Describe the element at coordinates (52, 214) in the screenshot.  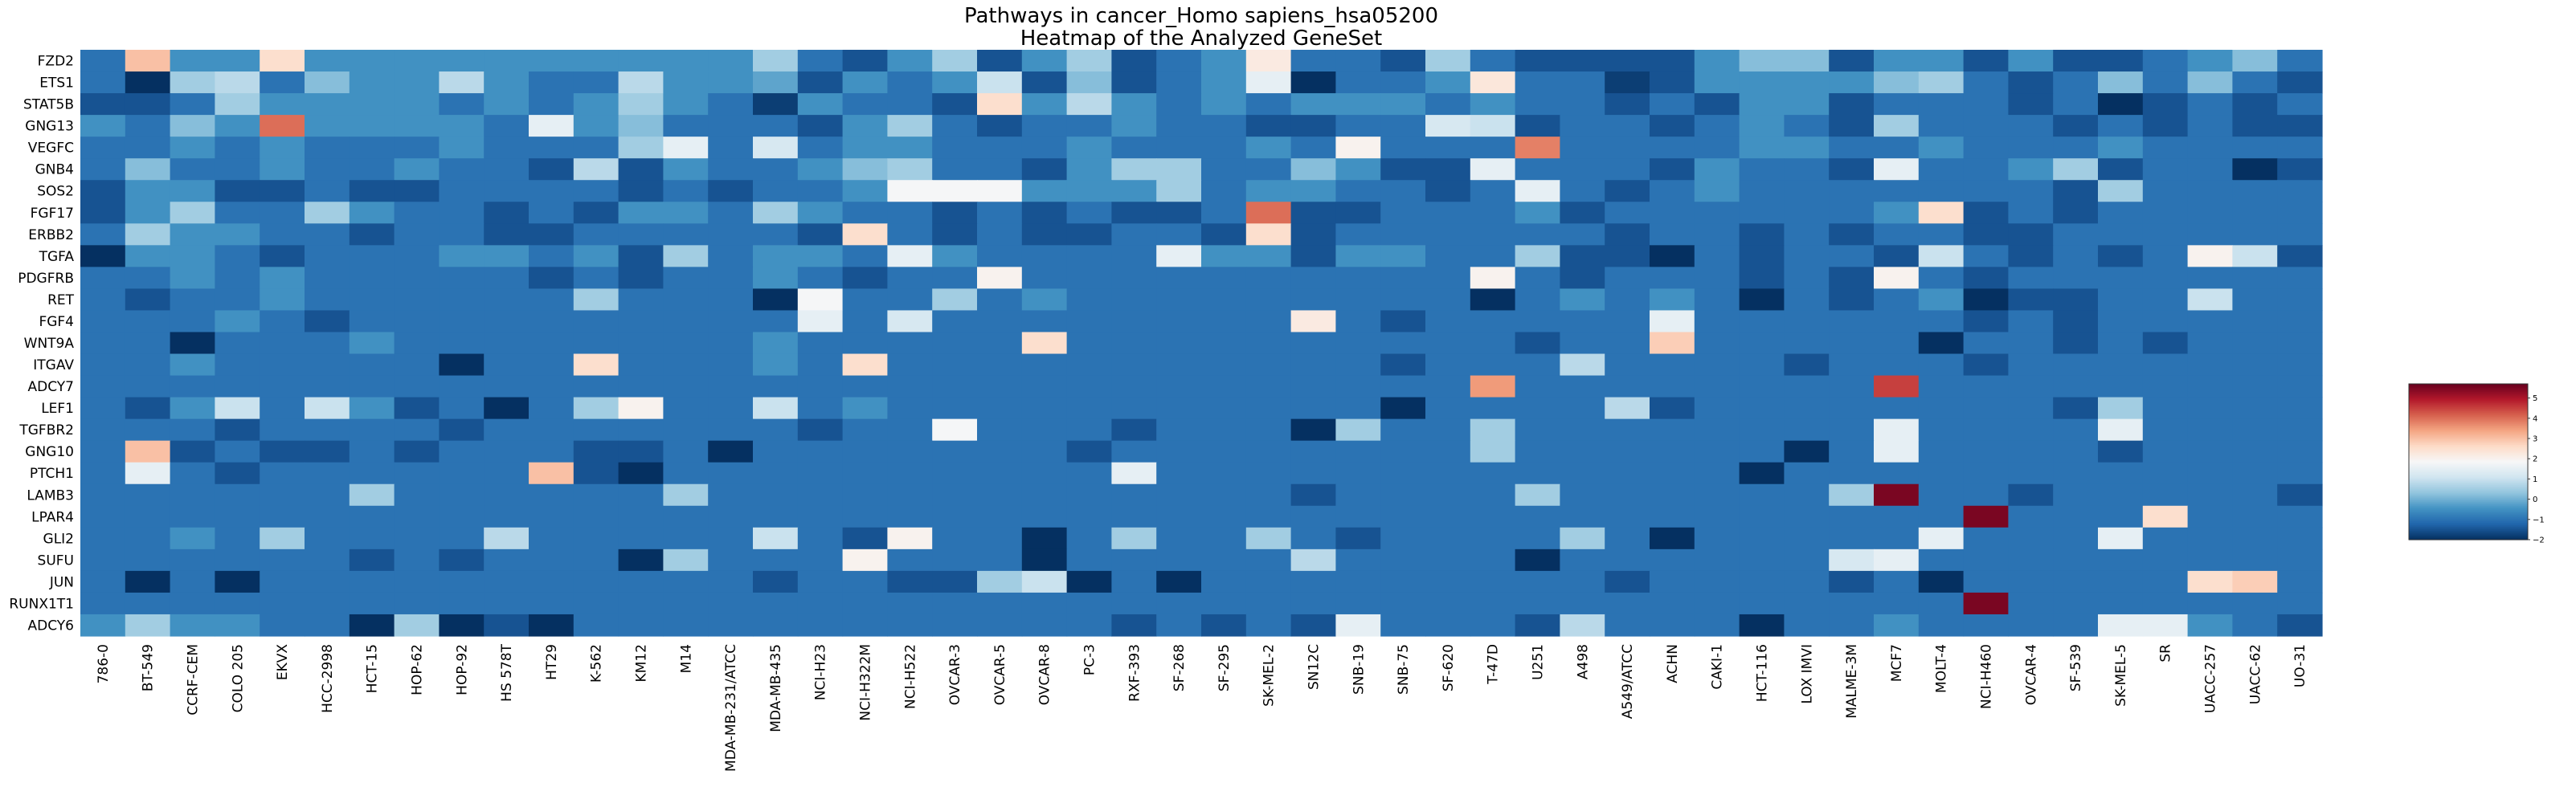
I see `row-label: FGF17` at that location.